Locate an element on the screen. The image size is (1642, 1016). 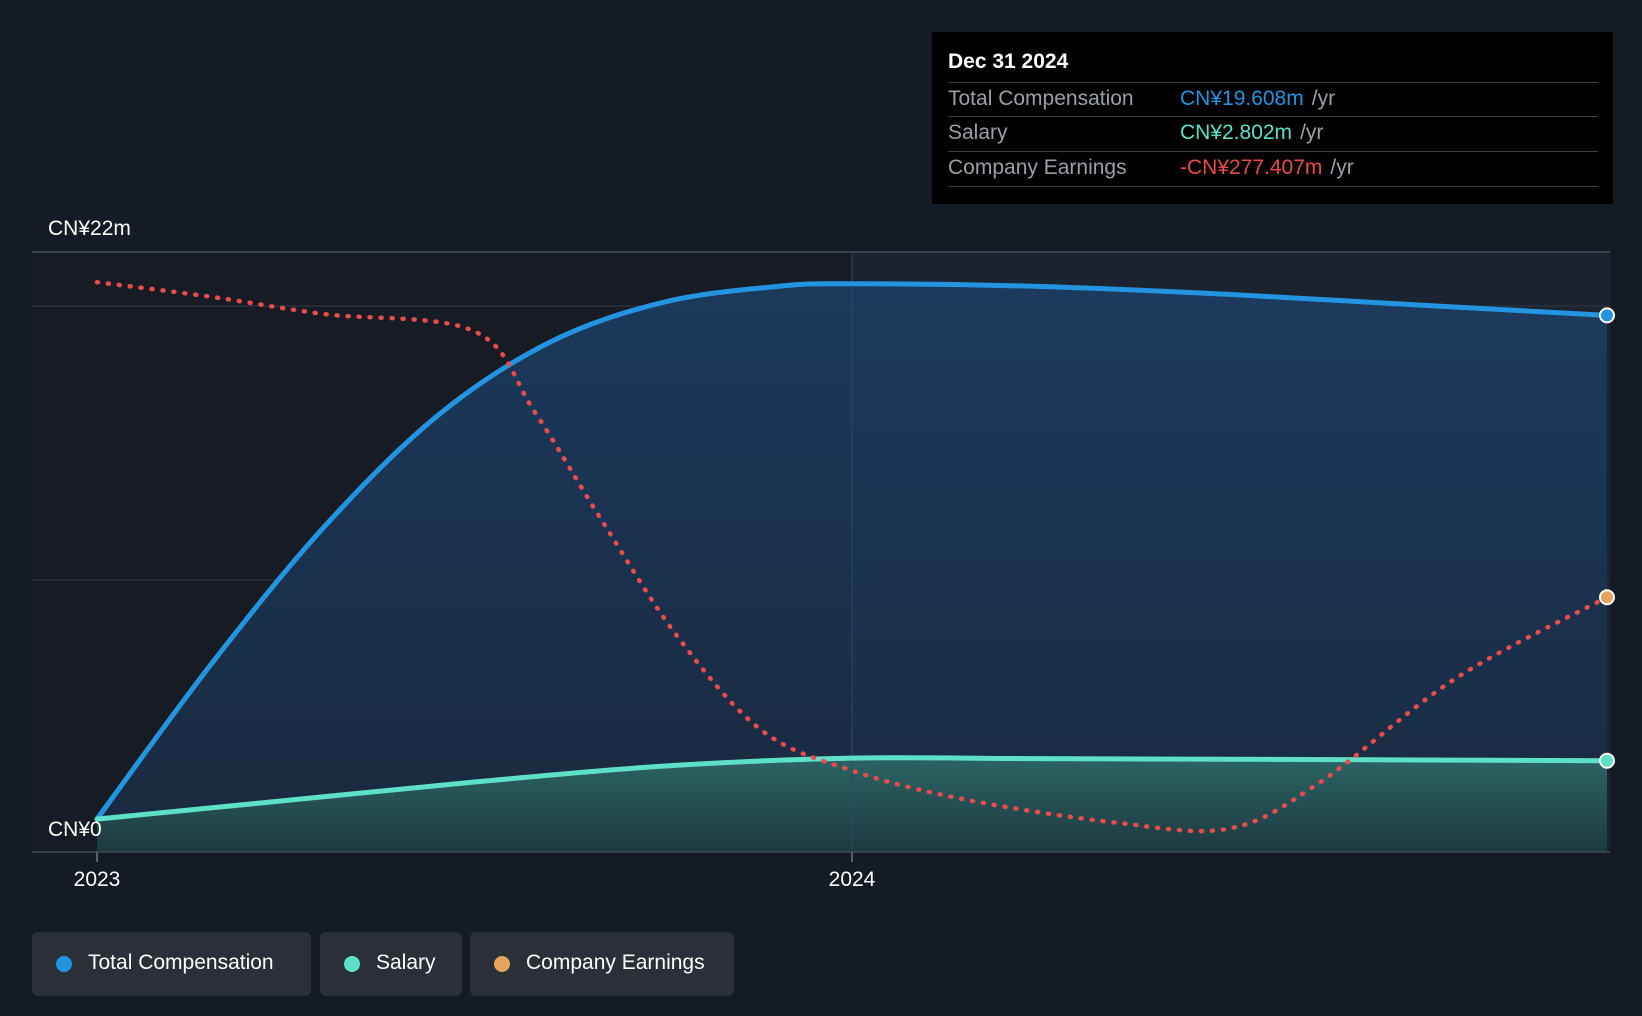
series-endpoints is located at coordinates (1607, 538).